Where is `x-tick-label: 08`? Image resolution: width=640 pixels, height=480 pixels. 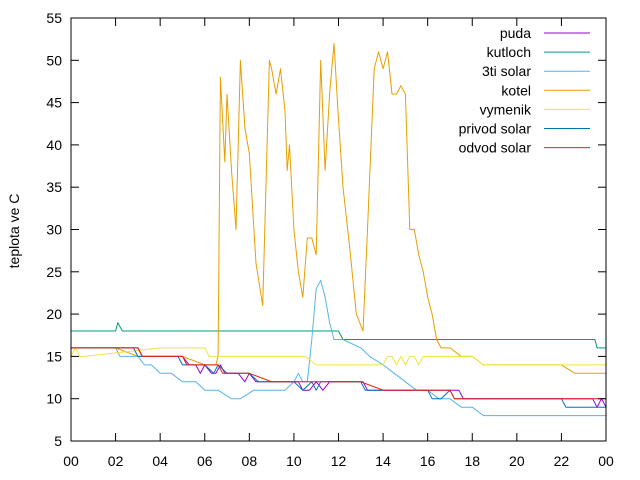 x-tick-label: 08 is located at coordinates (250, 461).